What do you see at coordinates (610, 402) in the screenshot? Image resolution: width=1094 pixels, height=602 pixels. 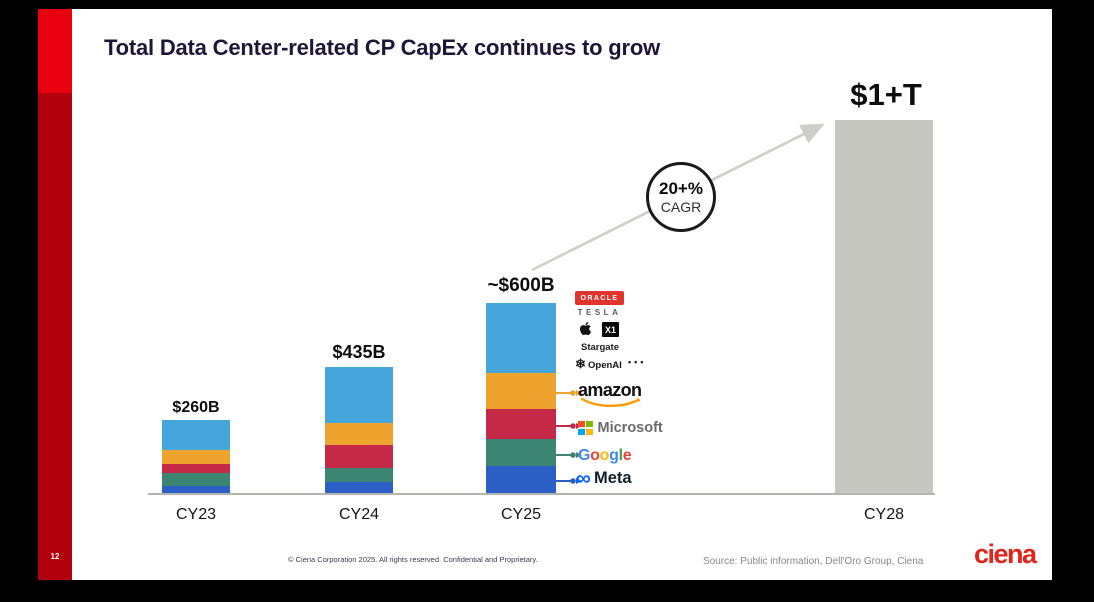 I see `amazon-smile-icon` at bounding box center [610, 402].